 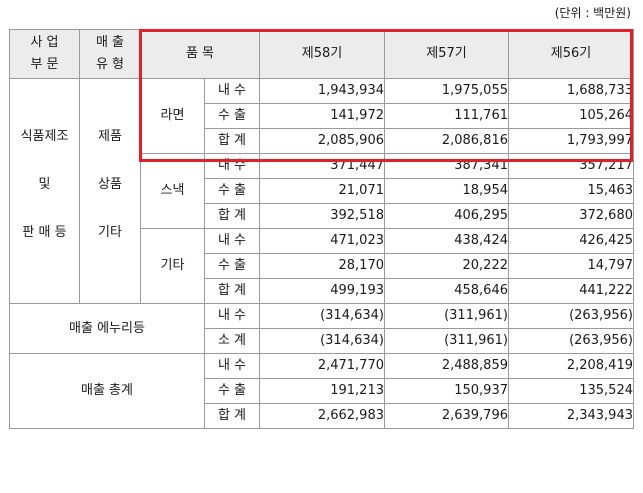 I want to click on value-cell: 371,447, so click(x=322, y=166).